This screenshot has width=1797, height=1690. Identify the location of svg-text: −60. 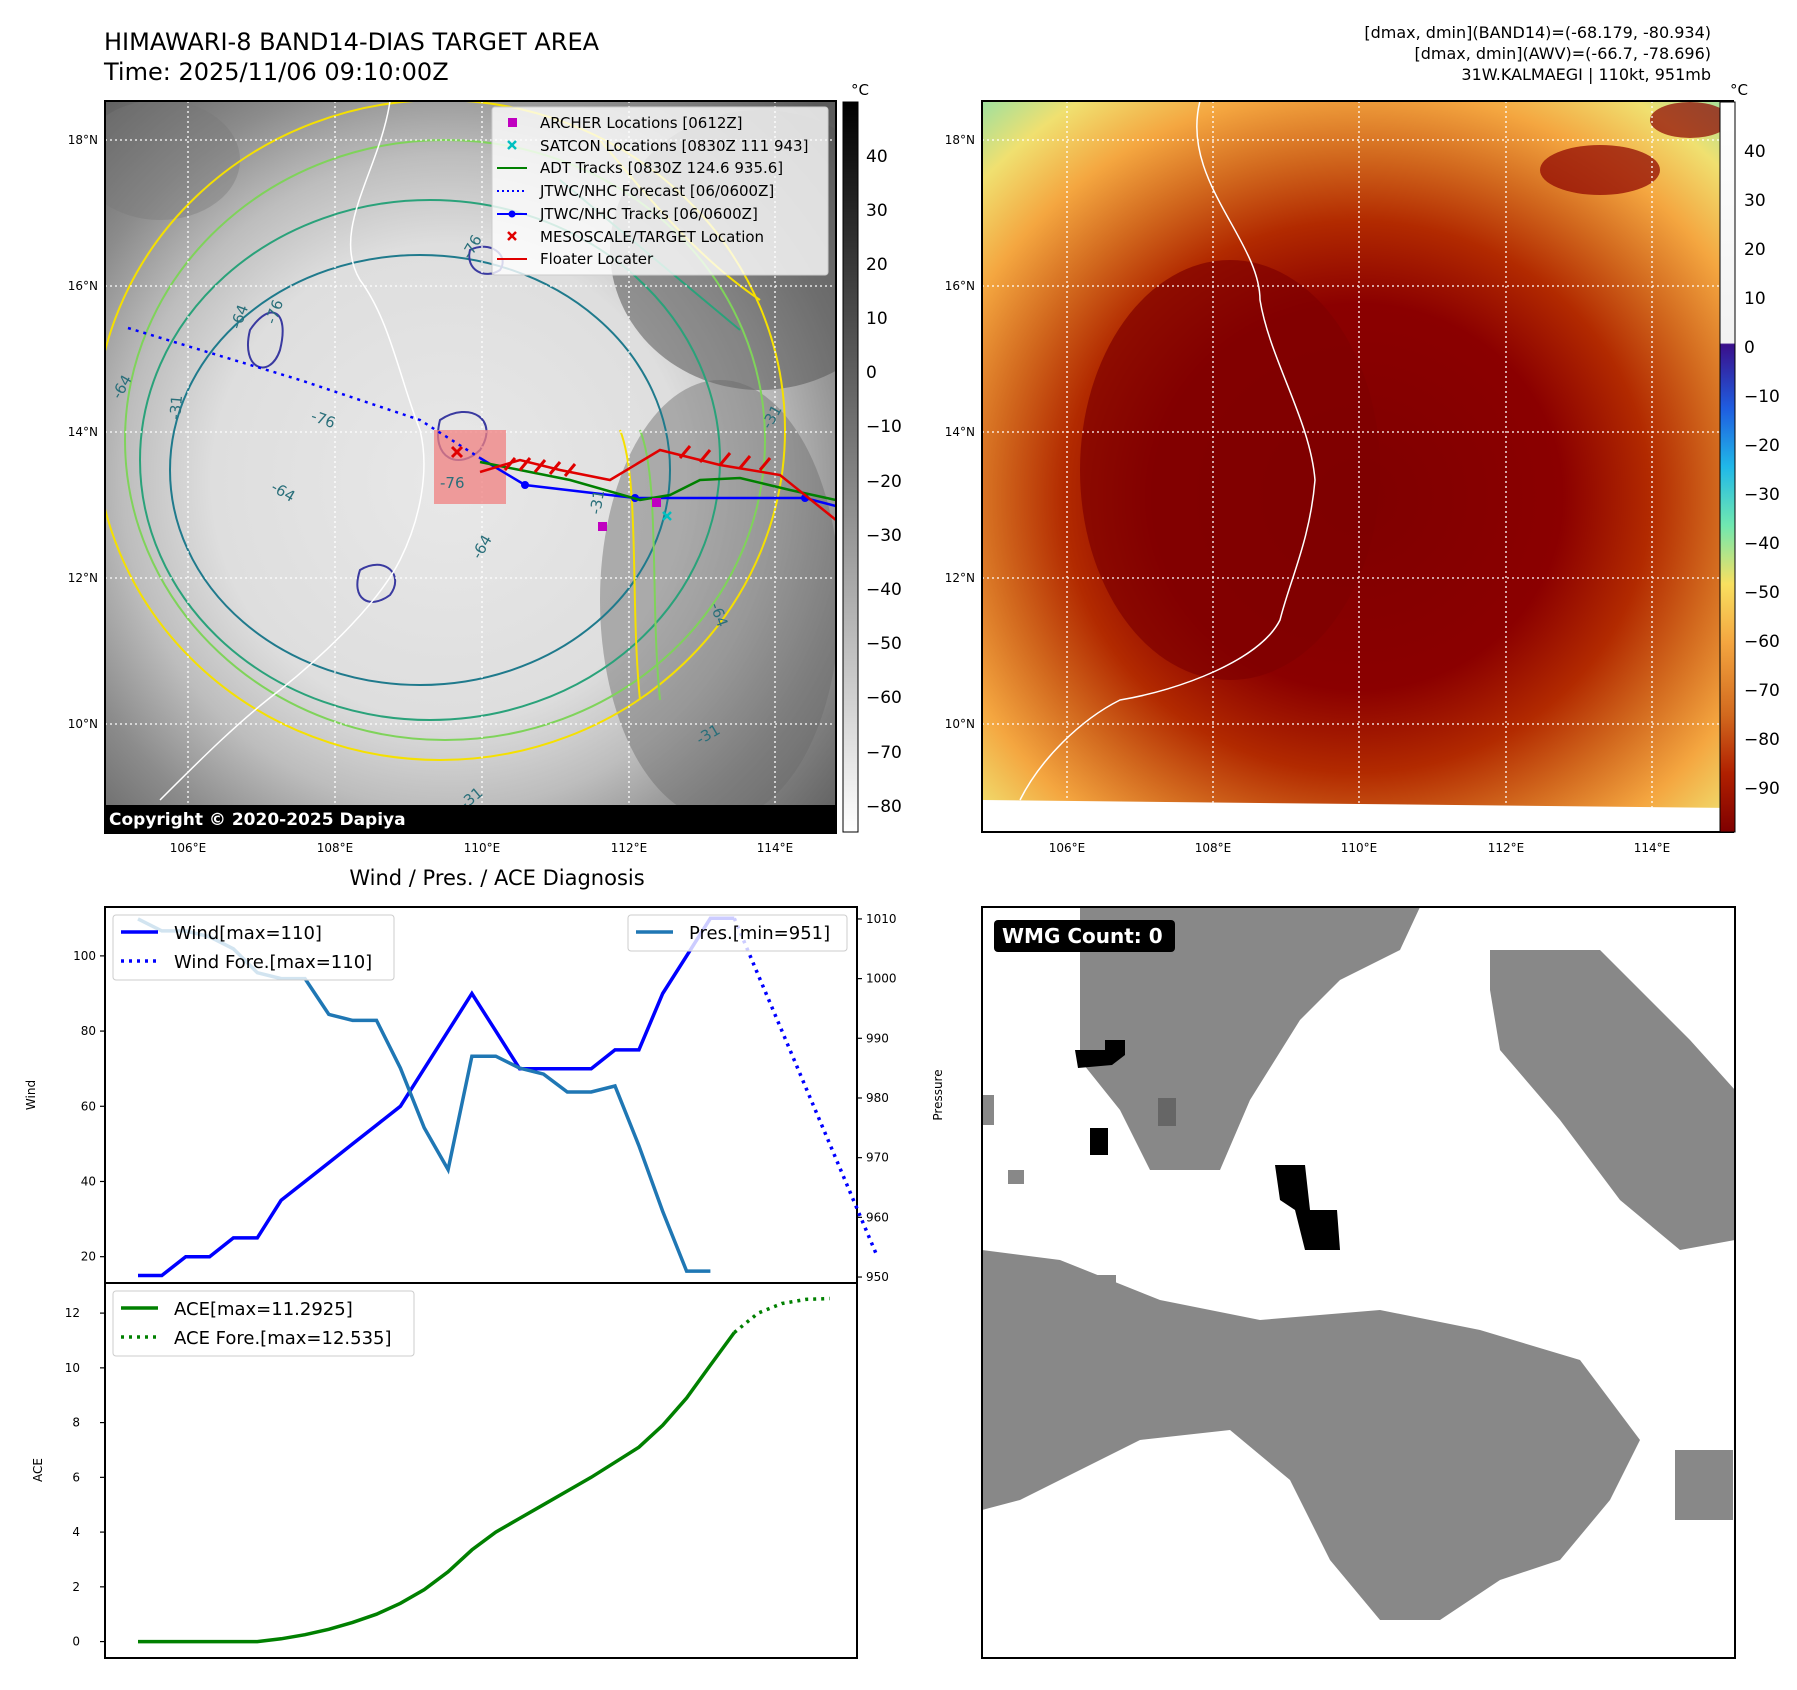
(884, 698).